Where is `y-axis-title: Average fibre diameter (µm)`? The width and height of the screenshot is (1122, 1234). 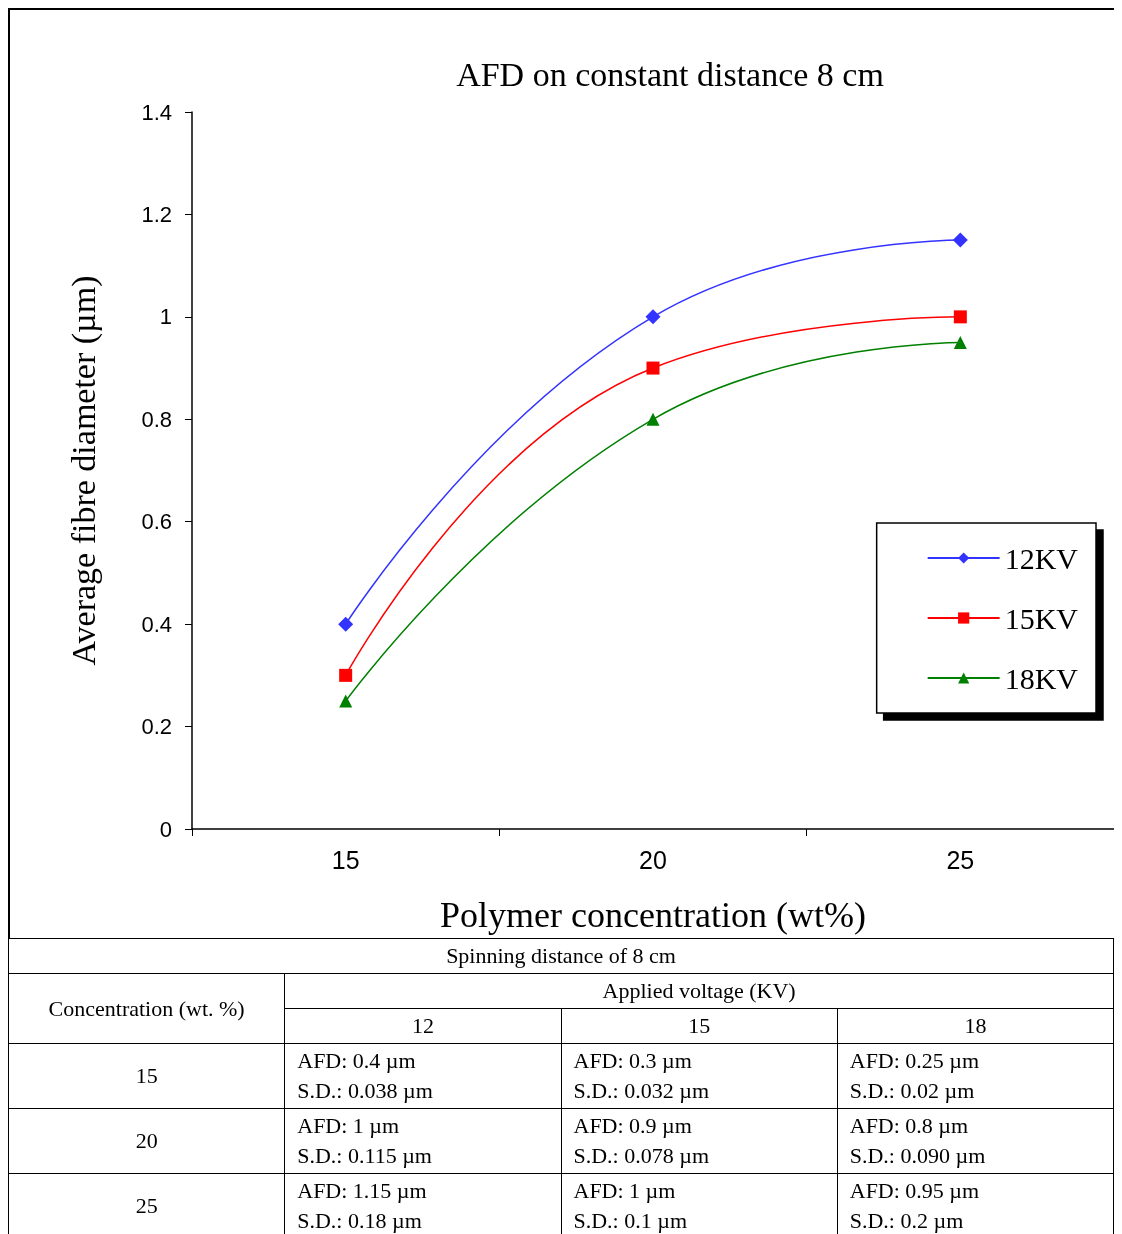 y-axis-title: Average fibre diameter (µm) is located at coordinates (83, 470).